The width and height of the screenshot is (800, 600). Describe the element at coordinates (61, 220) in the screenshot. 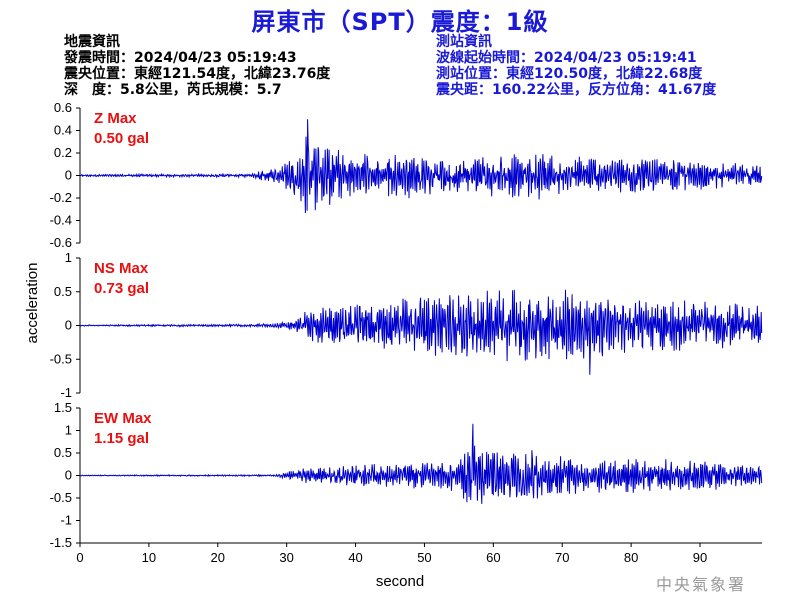

I see `y-tick-label-Z: -0.4` at that location.